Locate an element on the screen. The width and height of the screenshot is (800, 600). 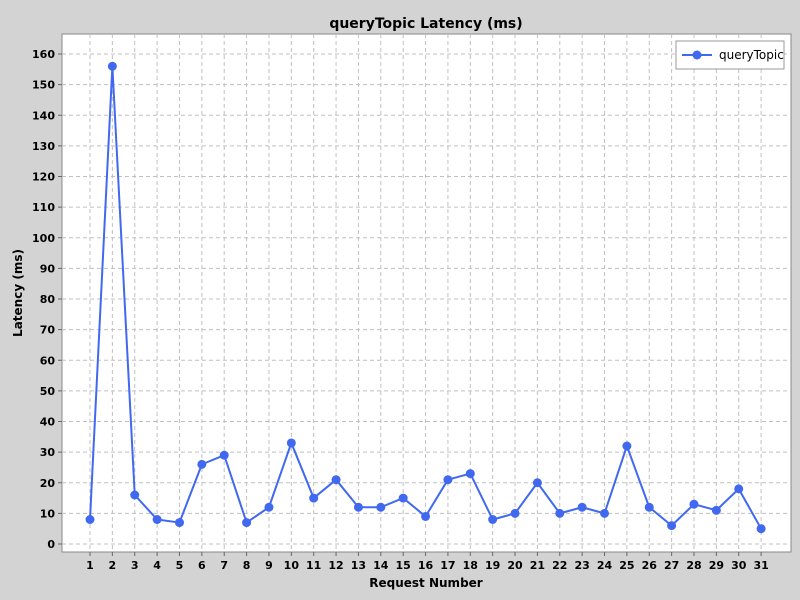
y-tick-label: 50 is located at coordinates (48, 391).